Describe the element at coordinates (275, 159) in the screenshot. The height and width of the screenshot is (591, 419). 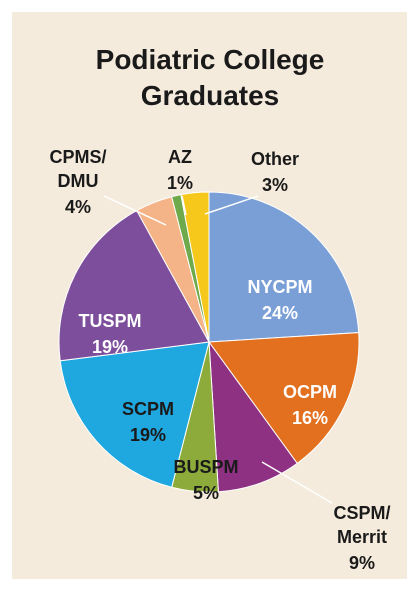
I see `slice-label: Other` at that location.